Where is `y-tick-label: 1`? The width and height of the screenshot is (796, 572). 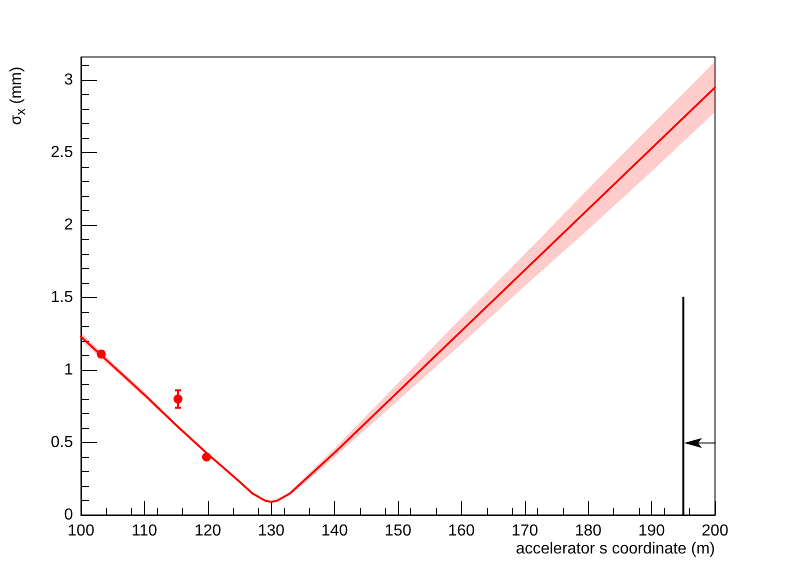 y-tick-label: 1 is located at coordinates (69, 370).